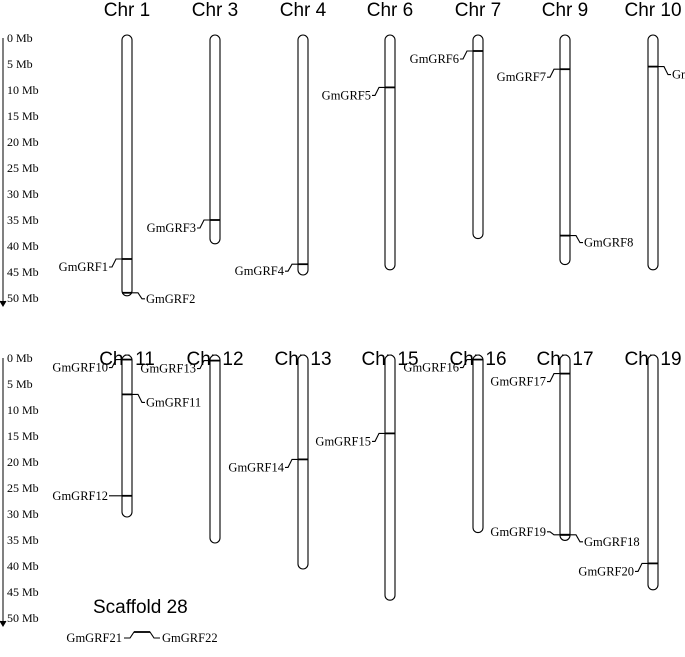  Describe the element at coordinates (521, 77) in the screenshot. I see `gene-label: GmGRF7` at that location.